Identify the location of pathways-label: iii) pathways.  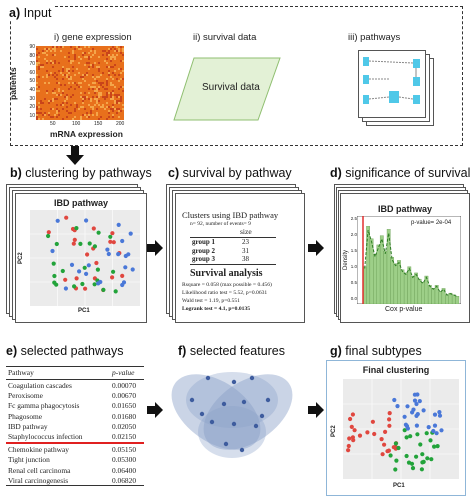
(374, 37).